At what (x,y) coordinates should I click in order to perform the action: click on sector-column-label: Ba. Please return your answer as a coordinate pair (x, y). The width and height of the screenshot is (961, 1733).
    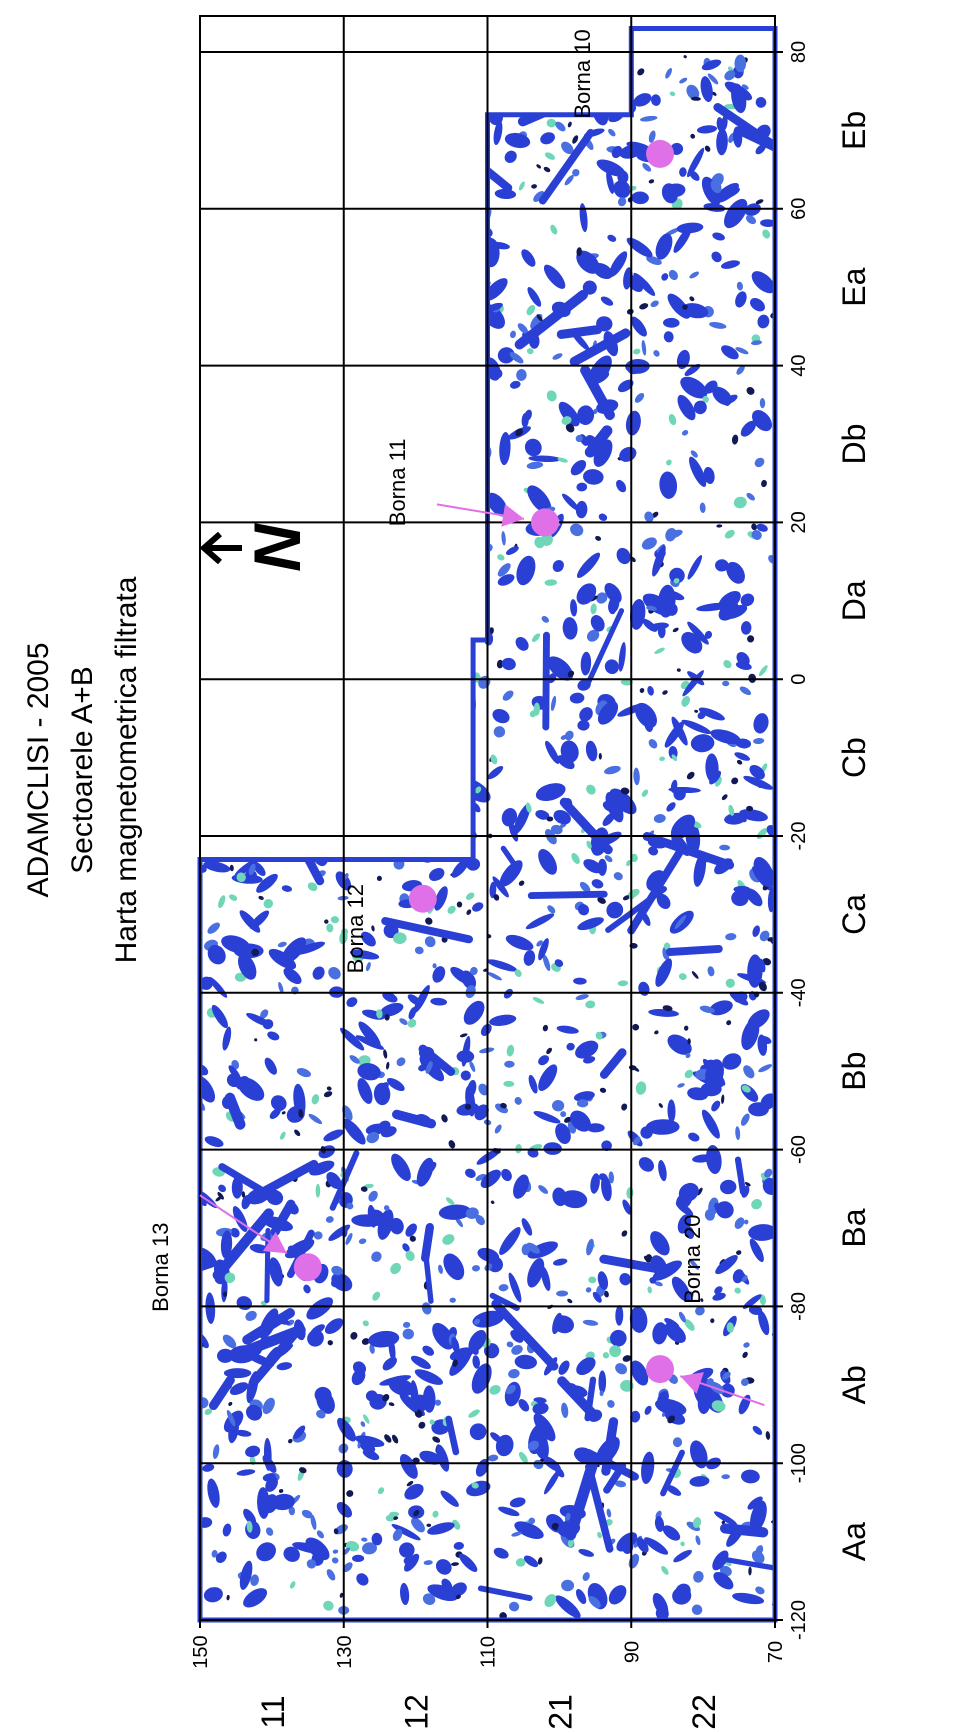
    Looking at the image, I should click on (854, 1227).